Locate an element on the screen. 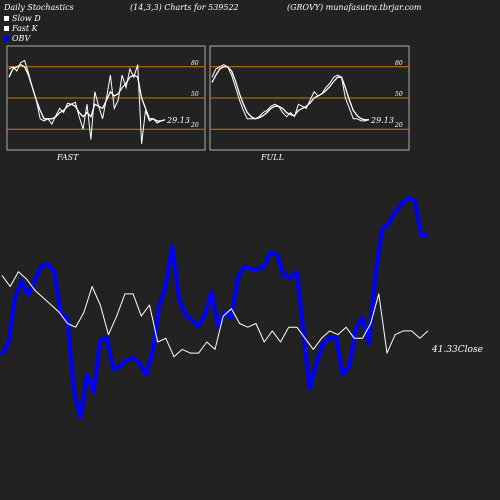 The image size is (500, 500). close-value-label: 41.33Close is located at coordinates (457, 350).